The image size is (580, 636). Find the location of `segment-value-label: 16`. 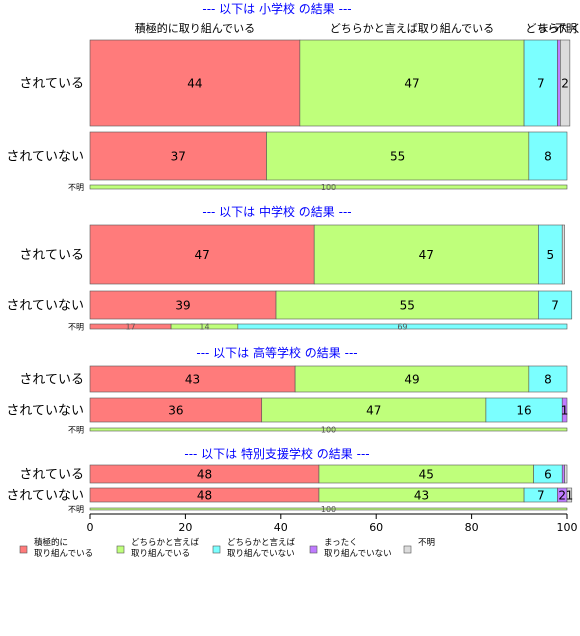

segment-value-label: 16 is located at coordinates (523, 411).